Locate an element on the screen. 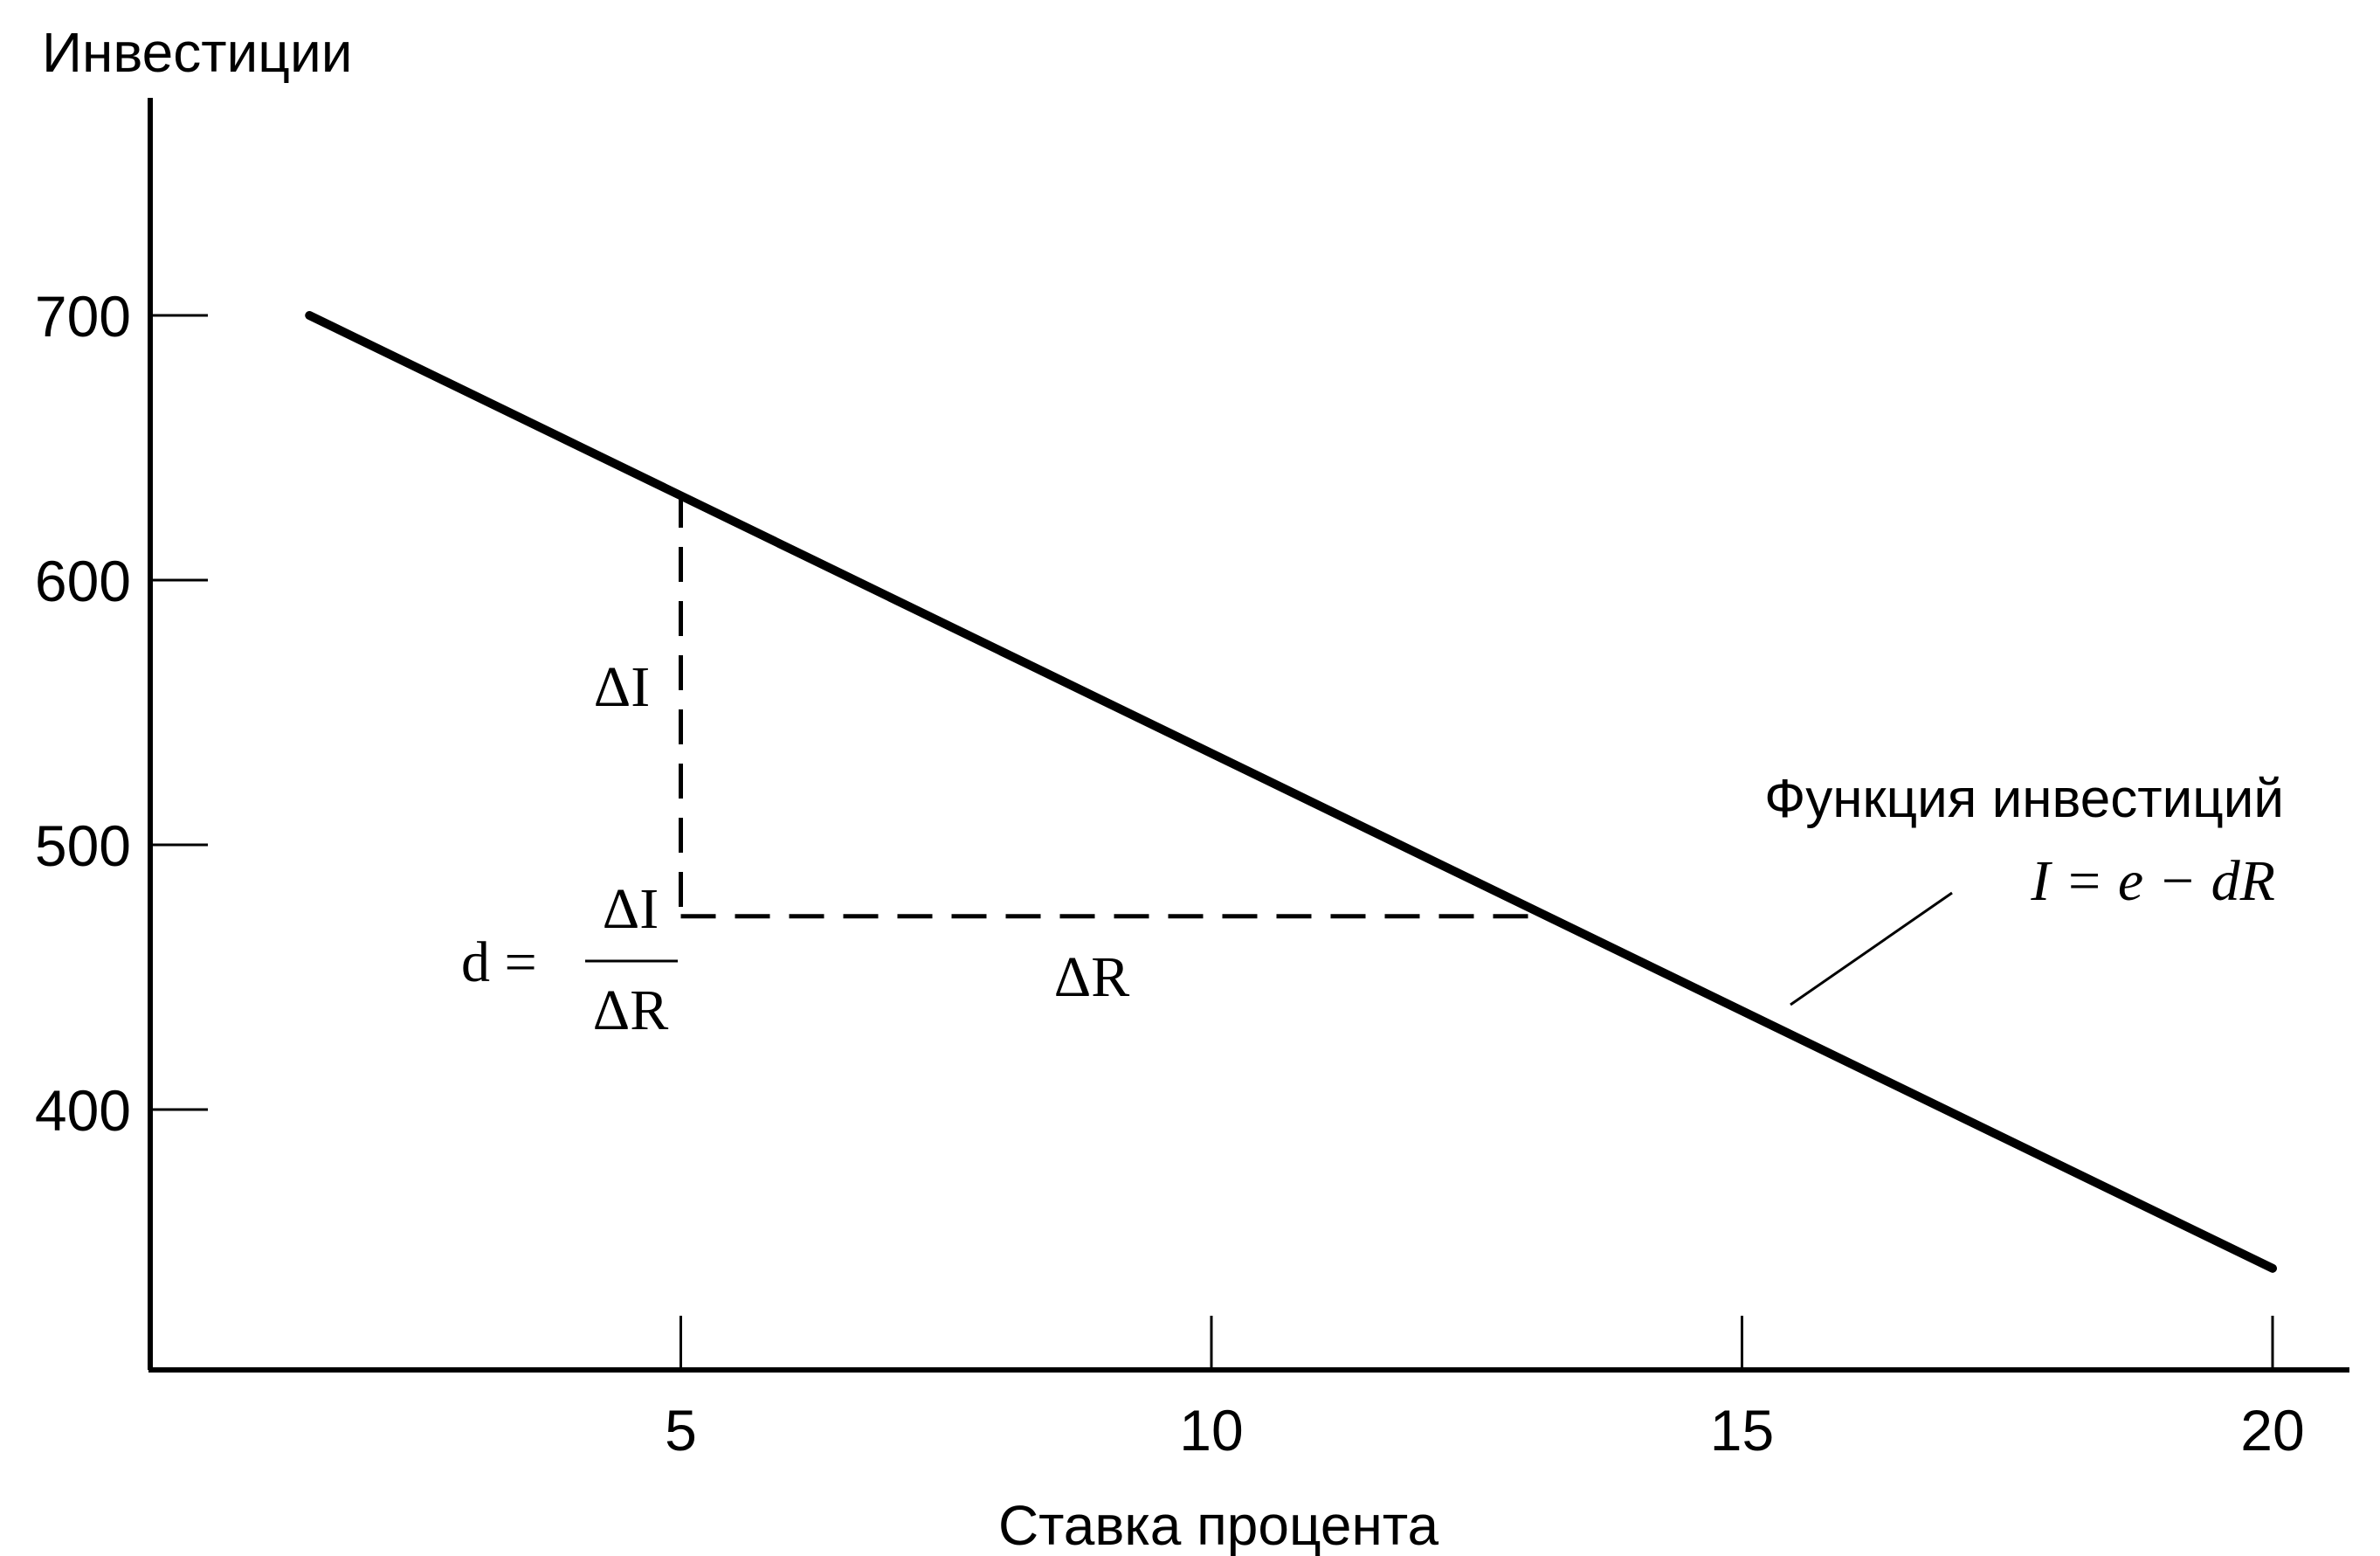 This screenshot has height=1556, width=2380. equation-label: I = e − dR is located at coordinates (2152, 881).